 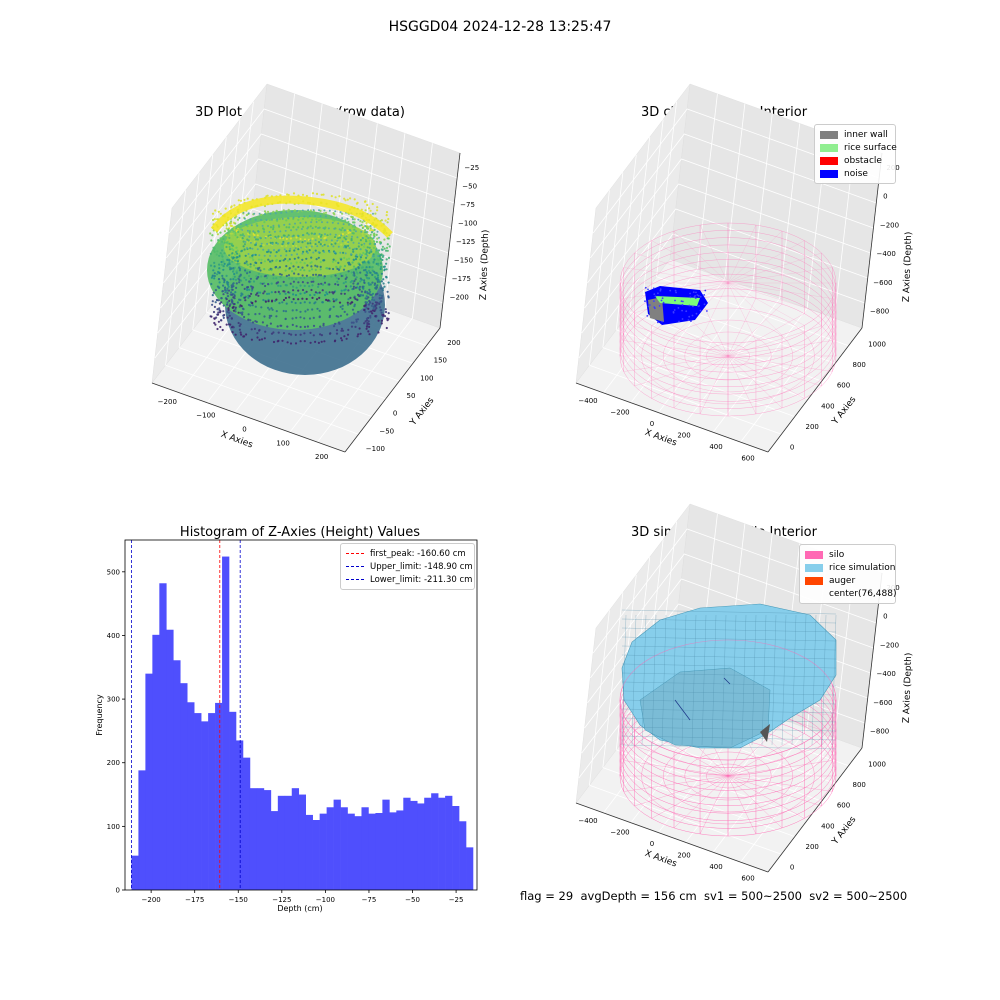 I want to click on y-tick-label: −50, so click(x=386, y=431).